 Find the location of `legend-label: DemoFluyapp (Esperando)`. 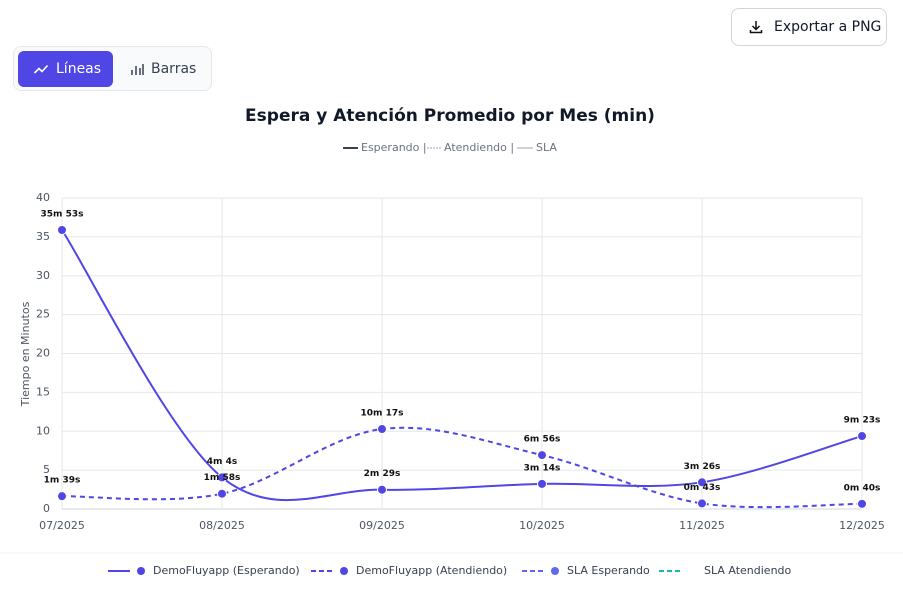

legend-label: DemoFluyapp (Esperando) is located at coordinates (226, 570).